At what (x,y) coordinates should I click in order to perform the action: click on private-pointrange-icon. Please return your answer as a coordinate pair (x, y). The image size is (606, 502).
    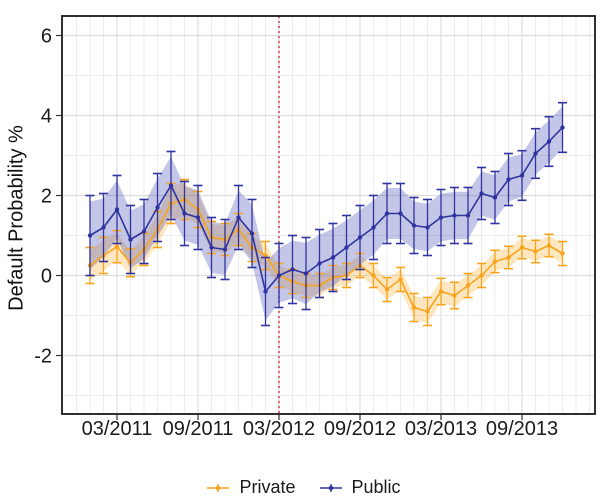
    Looking at the image, I should click on (218, 488).